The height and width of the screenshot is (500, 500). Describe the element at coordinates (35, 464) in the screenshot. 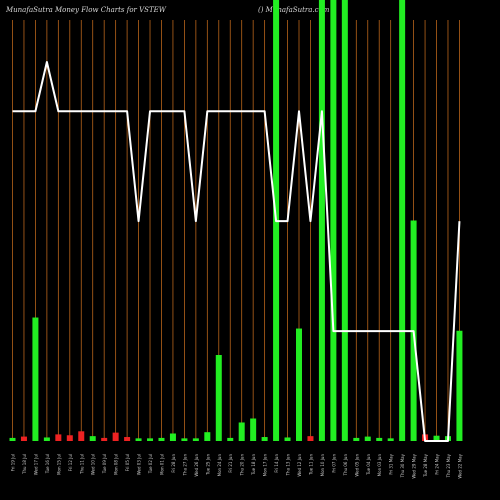

I see `x-tick-label: Wed 17 Jul` at that location.